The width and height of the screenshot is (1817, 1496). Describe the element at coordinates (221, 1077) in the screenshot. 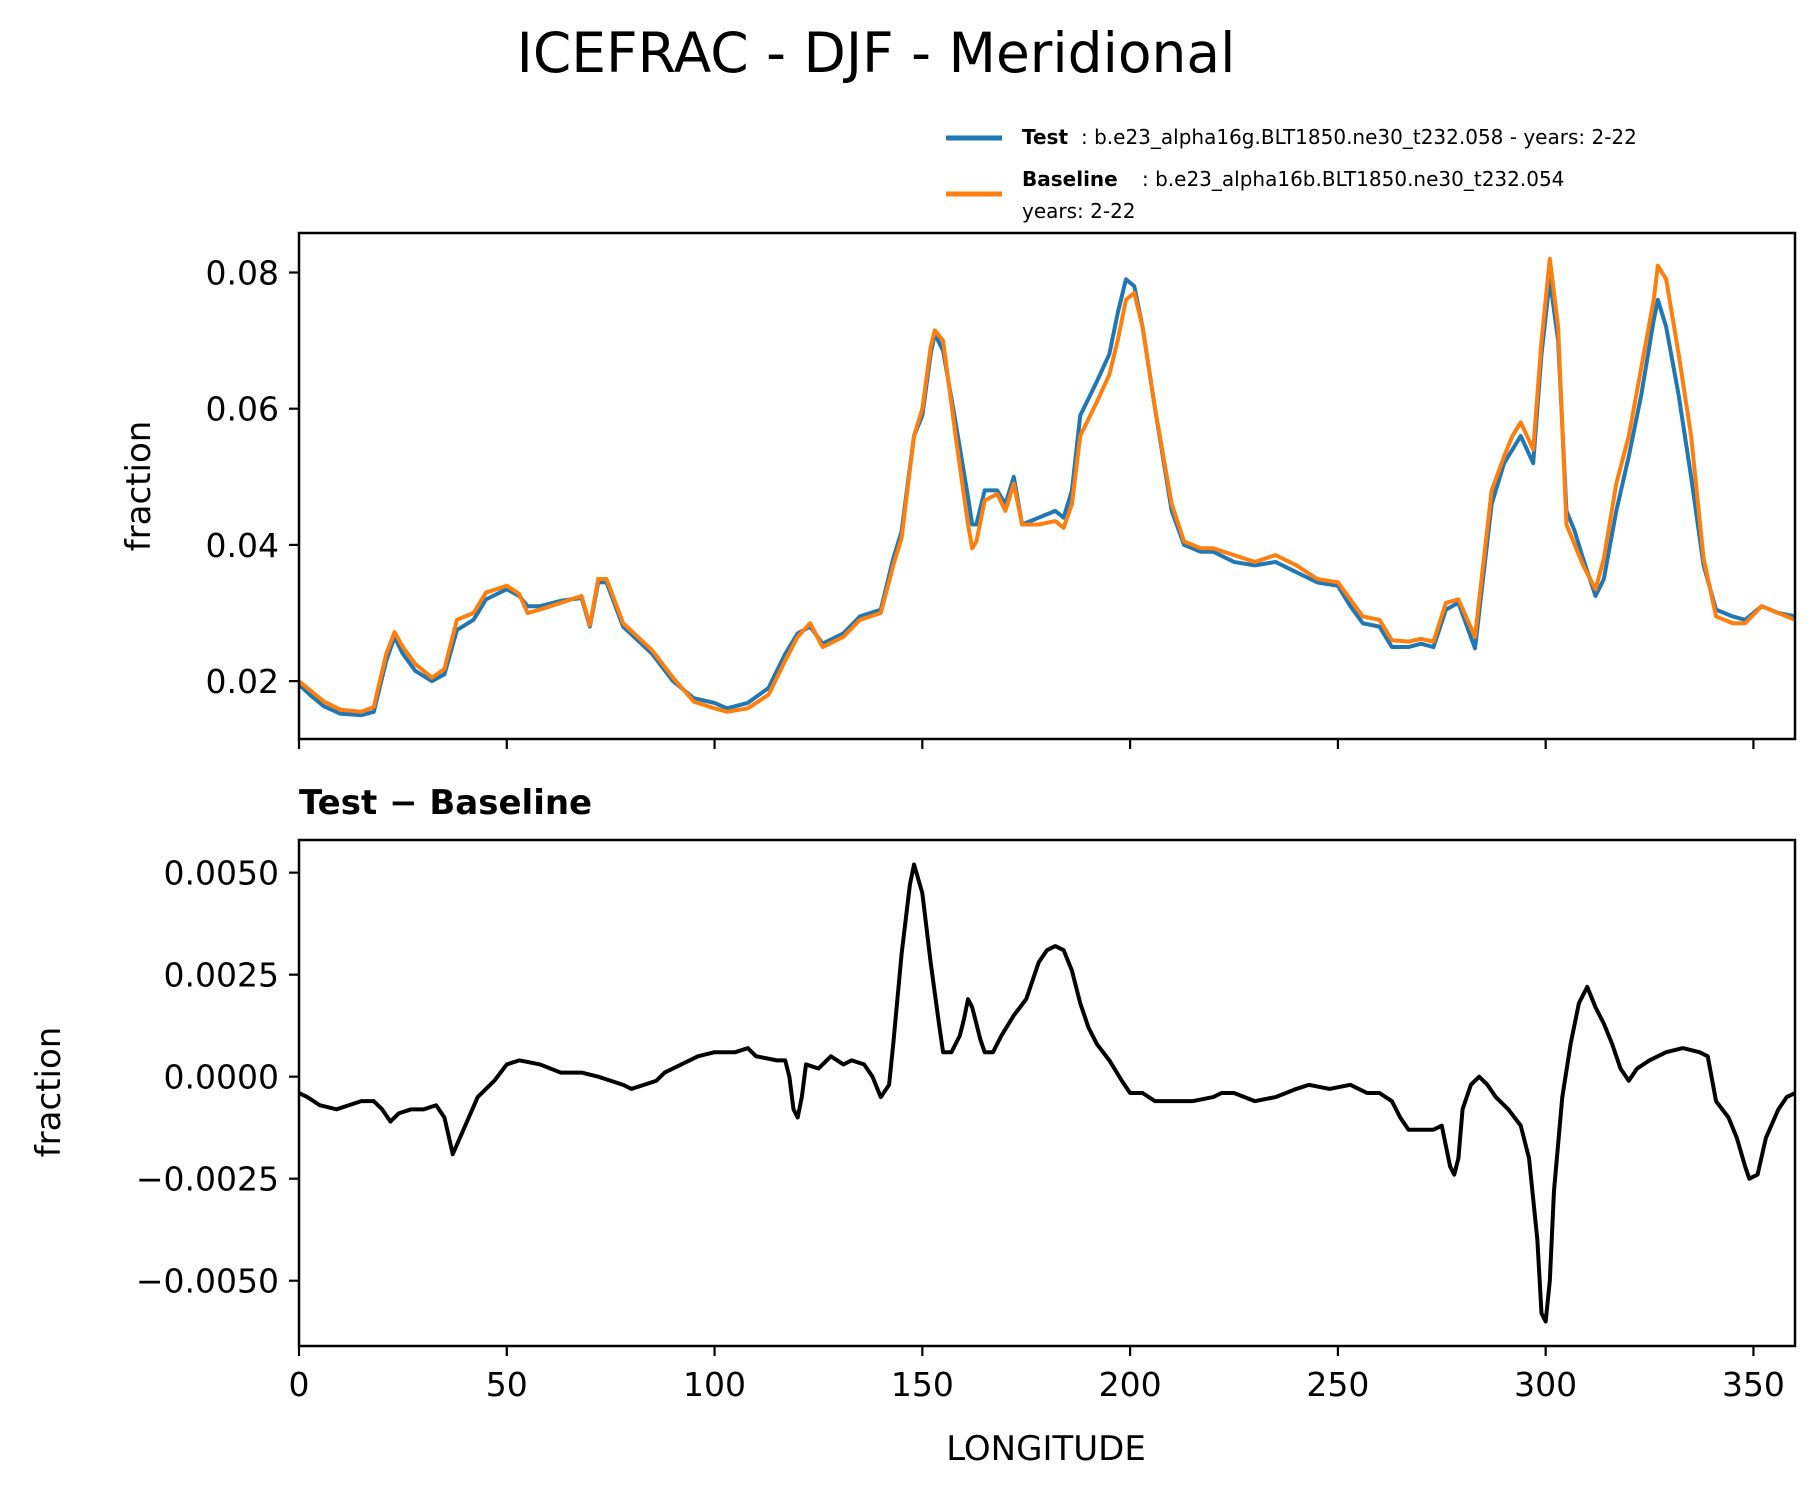

I see `bottom-y-tick-label: 0.0000` at that location.